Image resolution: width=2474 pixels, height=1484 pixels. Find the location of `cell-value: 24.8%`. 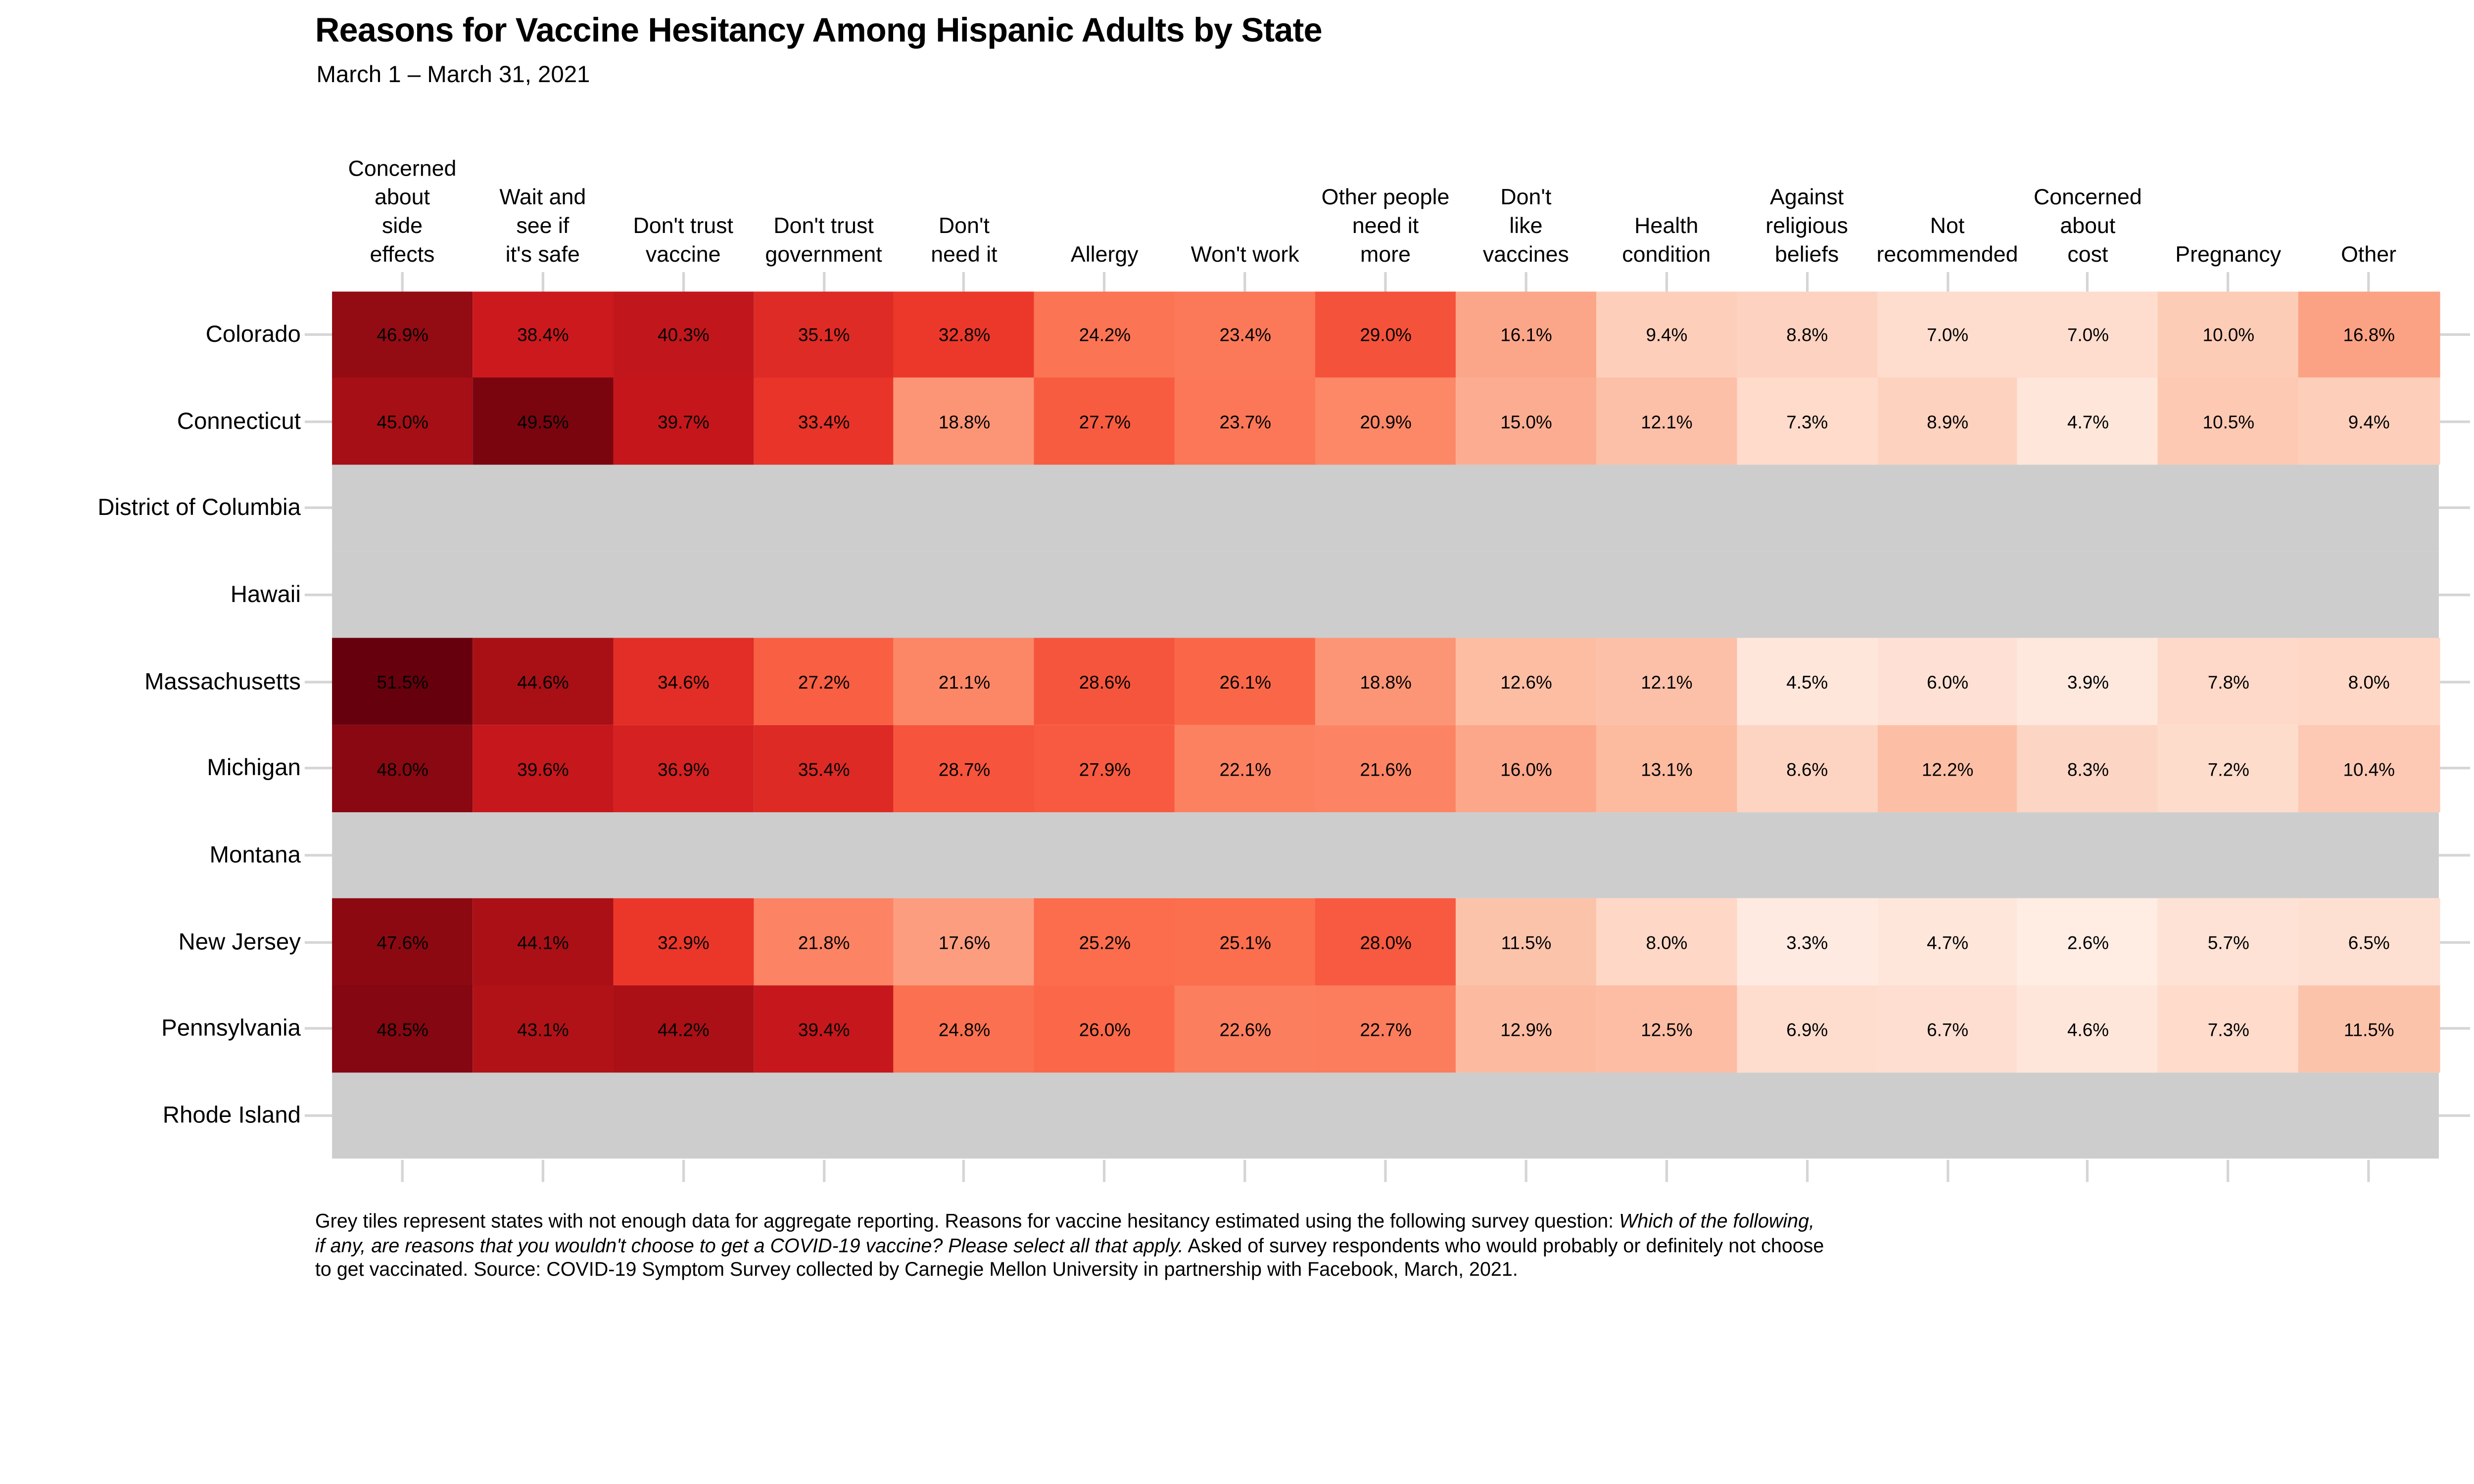

cell-value: 24.8% is located at coordinates (965, 1029).